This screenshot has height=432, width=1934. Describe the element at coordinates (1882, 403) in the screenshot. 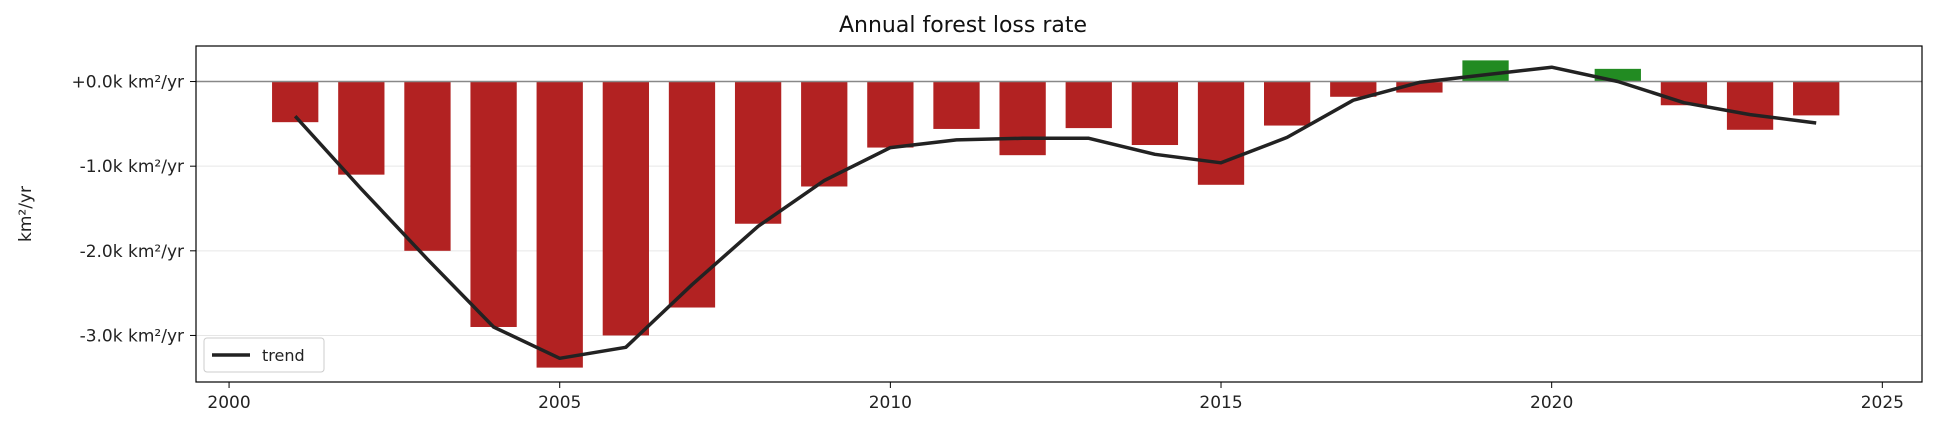

I see `x-tick-label: 2025` at that location.